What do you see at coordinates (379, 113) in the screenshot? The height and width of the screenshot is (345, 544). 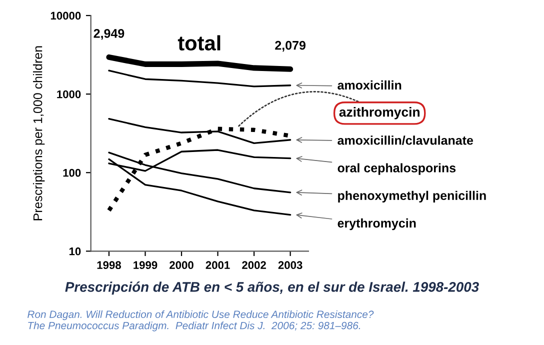 I see `text: azithromycin` at bounding box center [379, 113].